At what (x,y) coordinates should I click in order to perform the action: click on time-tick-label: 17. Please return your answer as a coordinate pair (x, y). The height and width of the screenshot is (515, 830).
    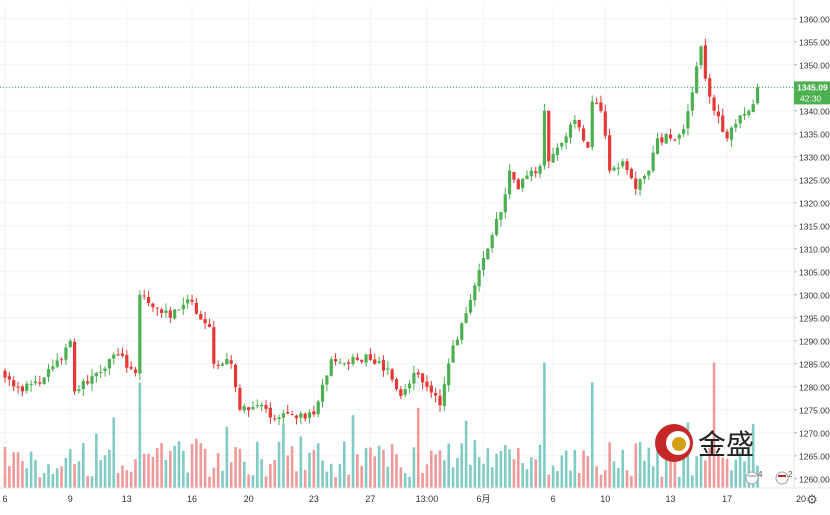
    Looking at the image, I should click on (727, 499).